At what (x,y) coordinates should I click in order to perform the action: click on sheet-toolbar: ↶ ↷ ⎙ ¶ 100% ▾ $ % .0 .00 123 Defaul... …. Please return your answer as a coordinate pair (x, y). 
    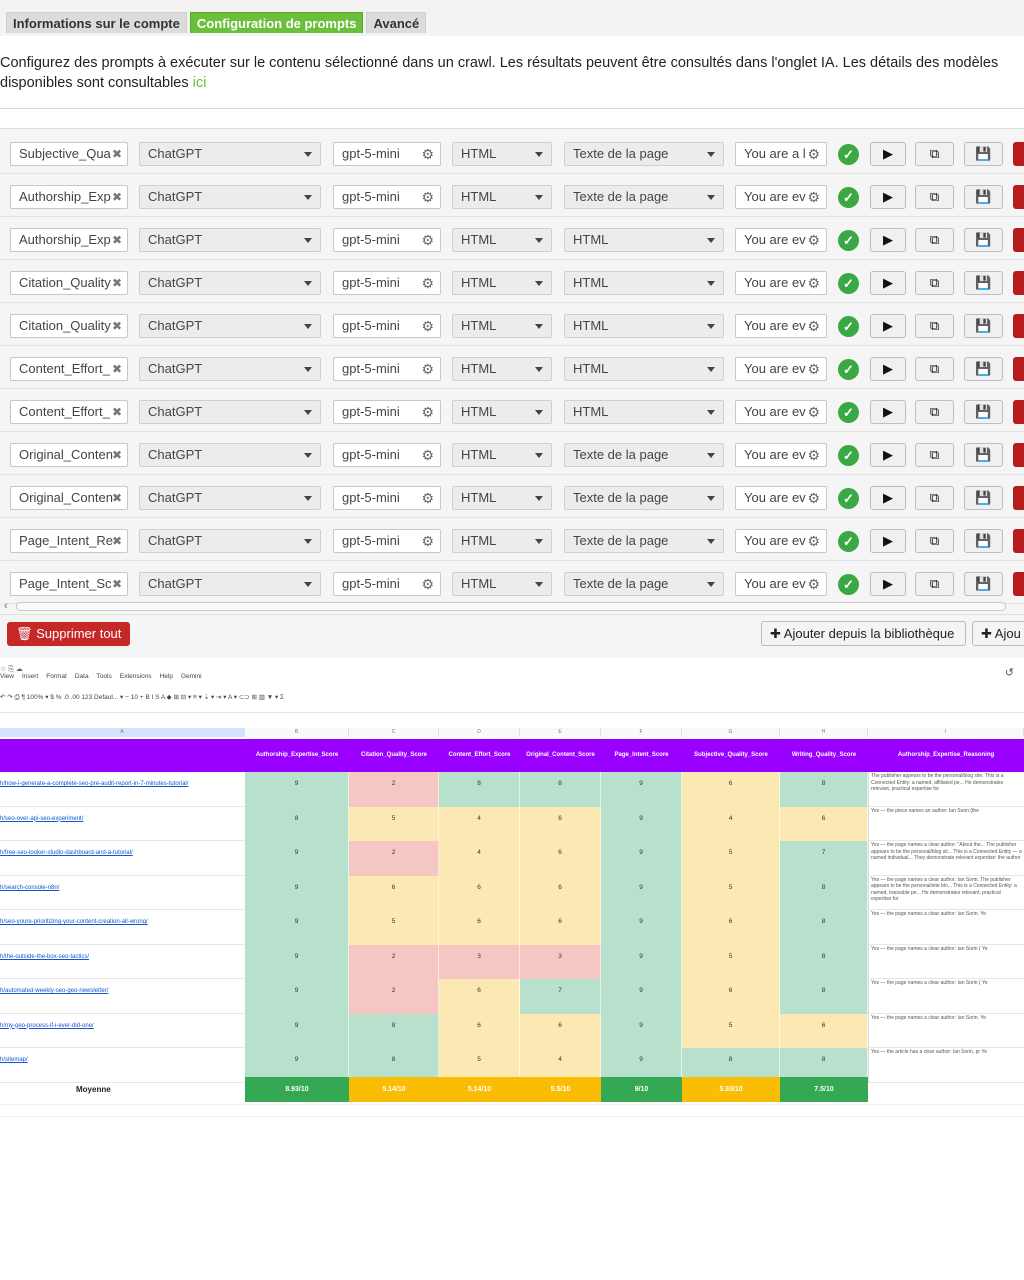
    Looking at the image, I should click on (142, 697).